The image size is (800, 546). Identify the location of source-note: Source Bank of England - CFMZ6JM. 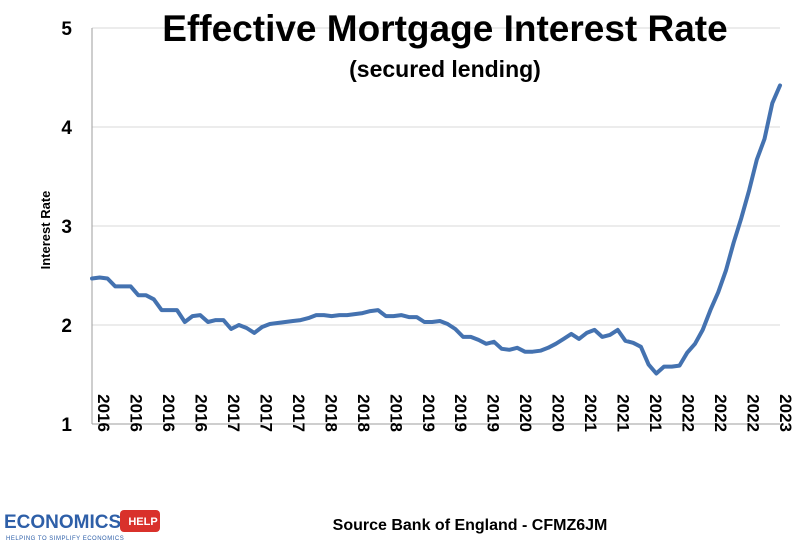
(470, 525).